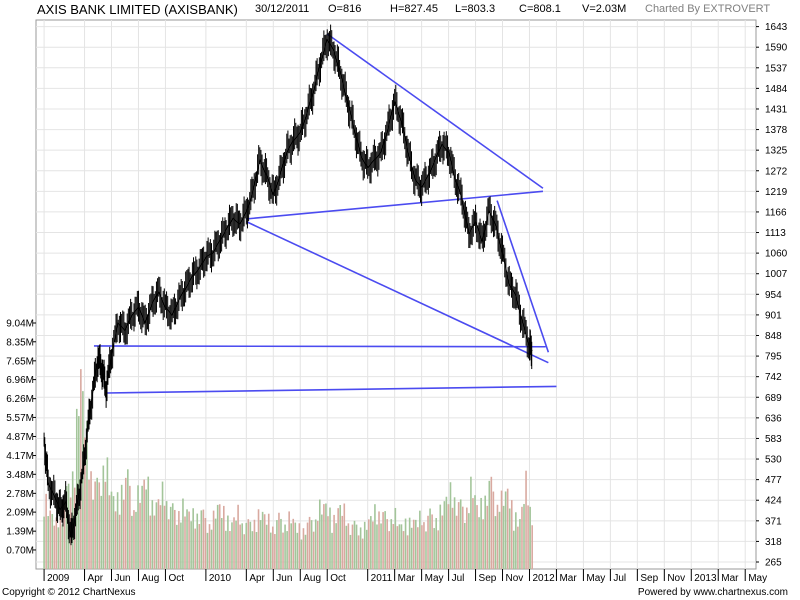 The width and height of the screenshot is (800, 600). I want to click on price-tick-label: 795, so click(773, 357).